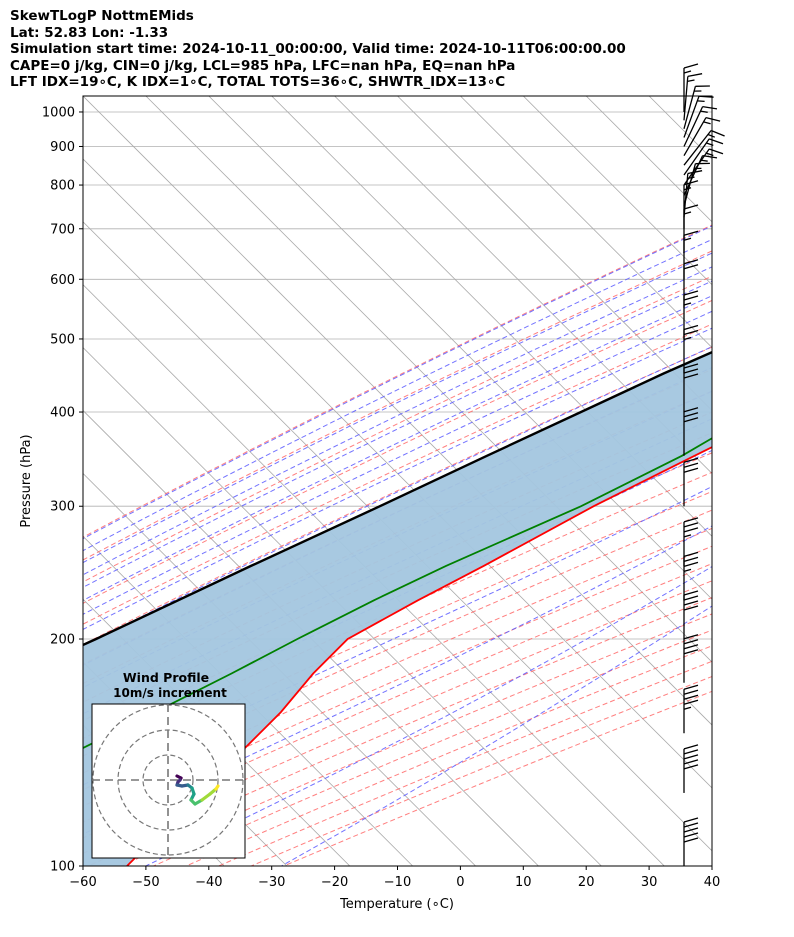  I want to click on chart-title: SkewTLogP NottmEMids, so click(102, 16).